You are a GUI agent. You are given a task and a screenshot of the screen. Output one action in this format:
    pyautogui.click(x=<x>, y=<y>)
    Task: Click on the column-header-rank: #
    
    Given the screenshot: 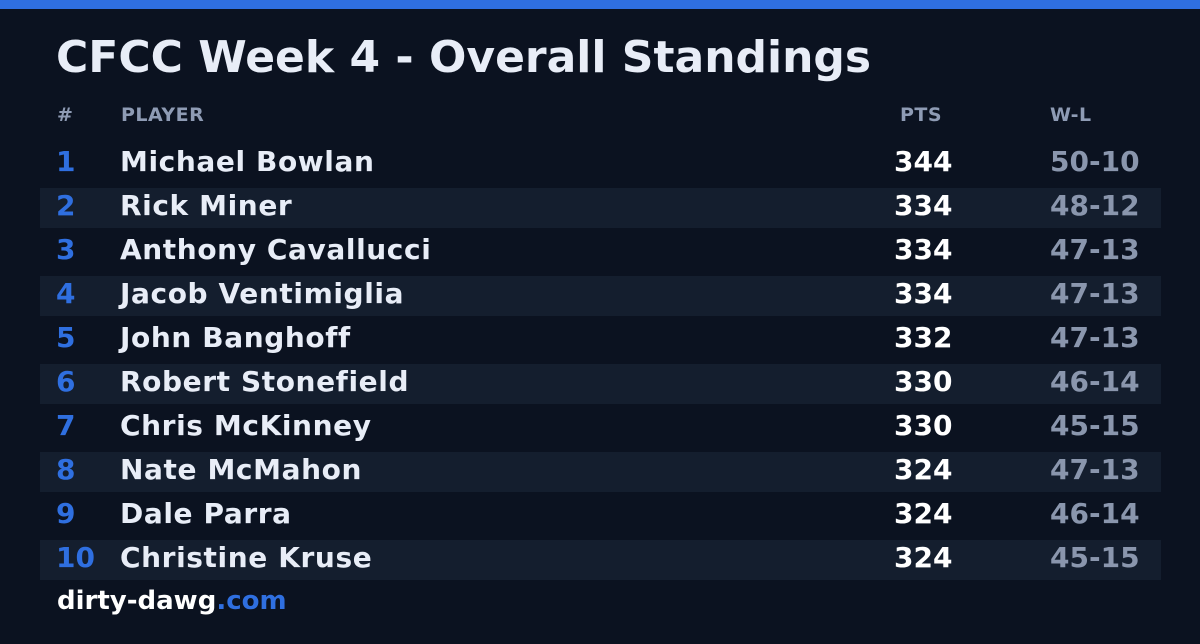 What is the action you would take?
    pyautogui.click(x=65, y=115)
    